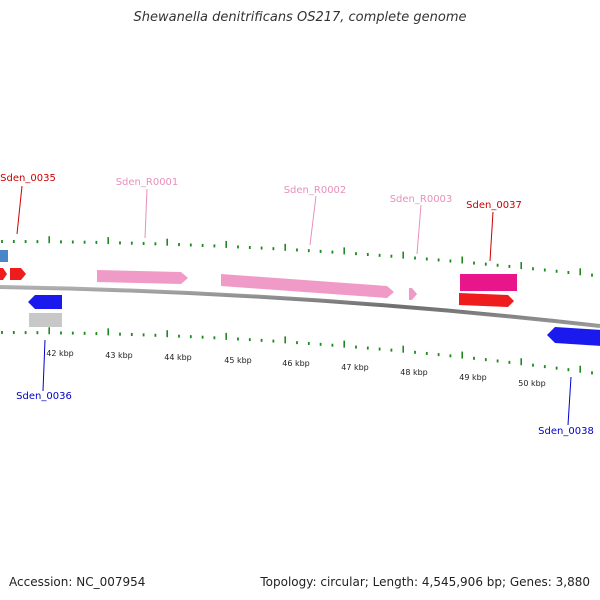  Describe the element at coordinates (60, 353) in the screenshot. I see `scale-label: 42 kbp` at that location.